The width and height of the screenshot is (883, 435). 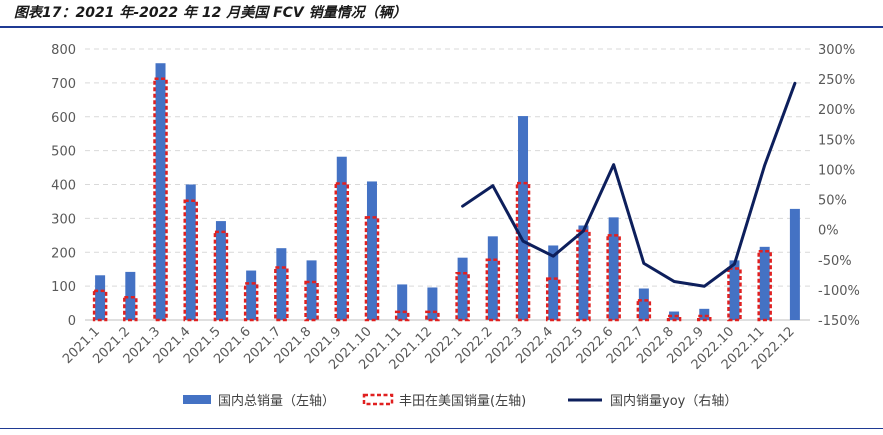 I want to click on y-right-tick-label: 100%, so click(x=836, y=170).